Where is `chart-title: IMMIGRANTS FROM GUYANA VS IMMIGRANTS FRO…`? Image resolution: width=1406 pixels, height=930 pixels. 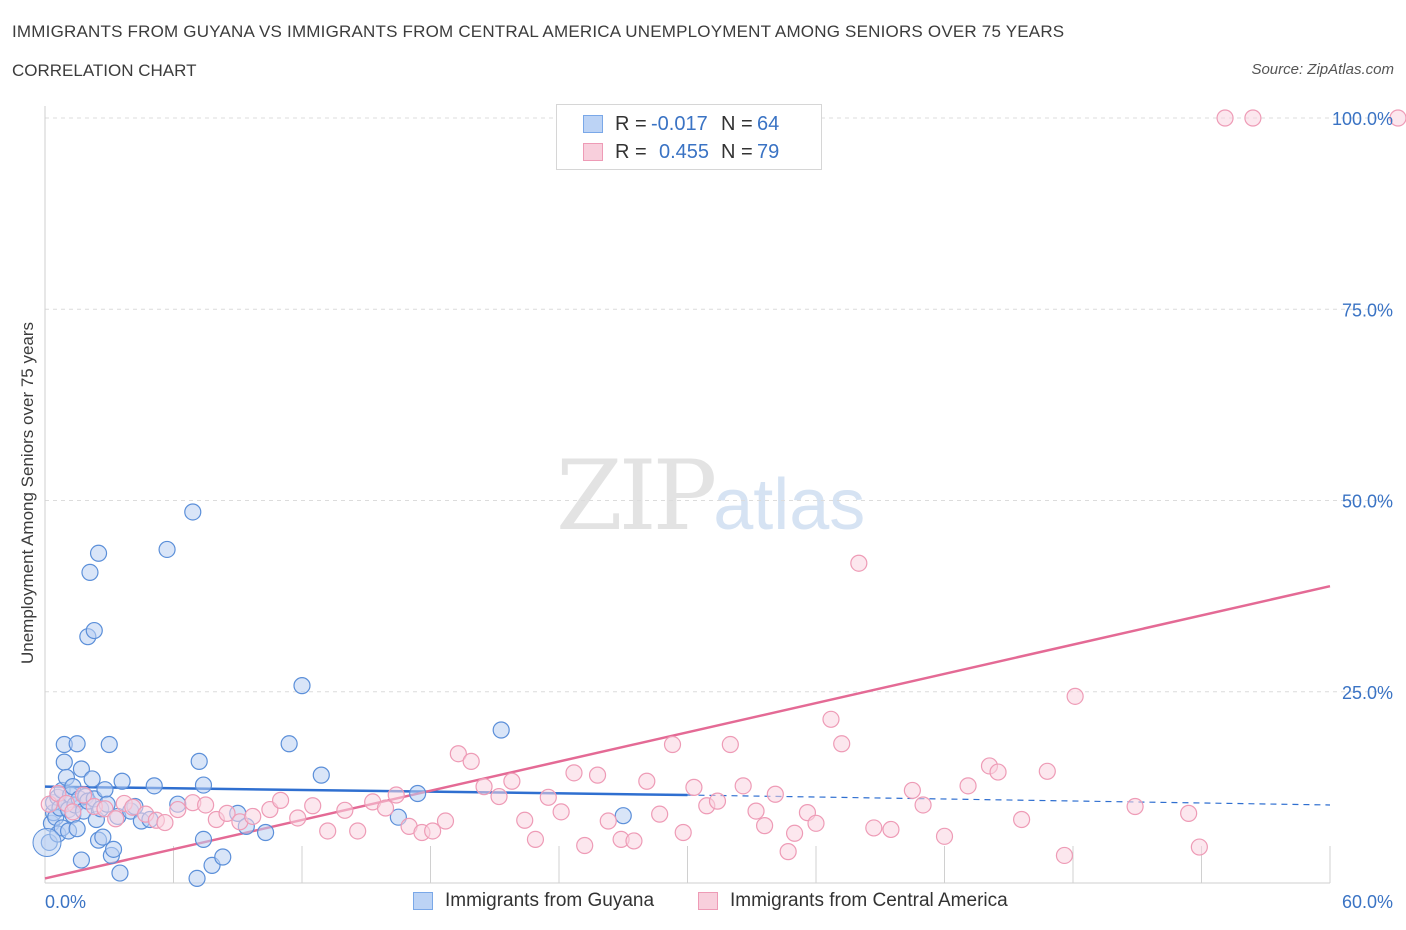
chart-title: IMMIGRANTS FROM GUYANA VS IMMIGRANTS FRO… is located at coordinates (538, 31).